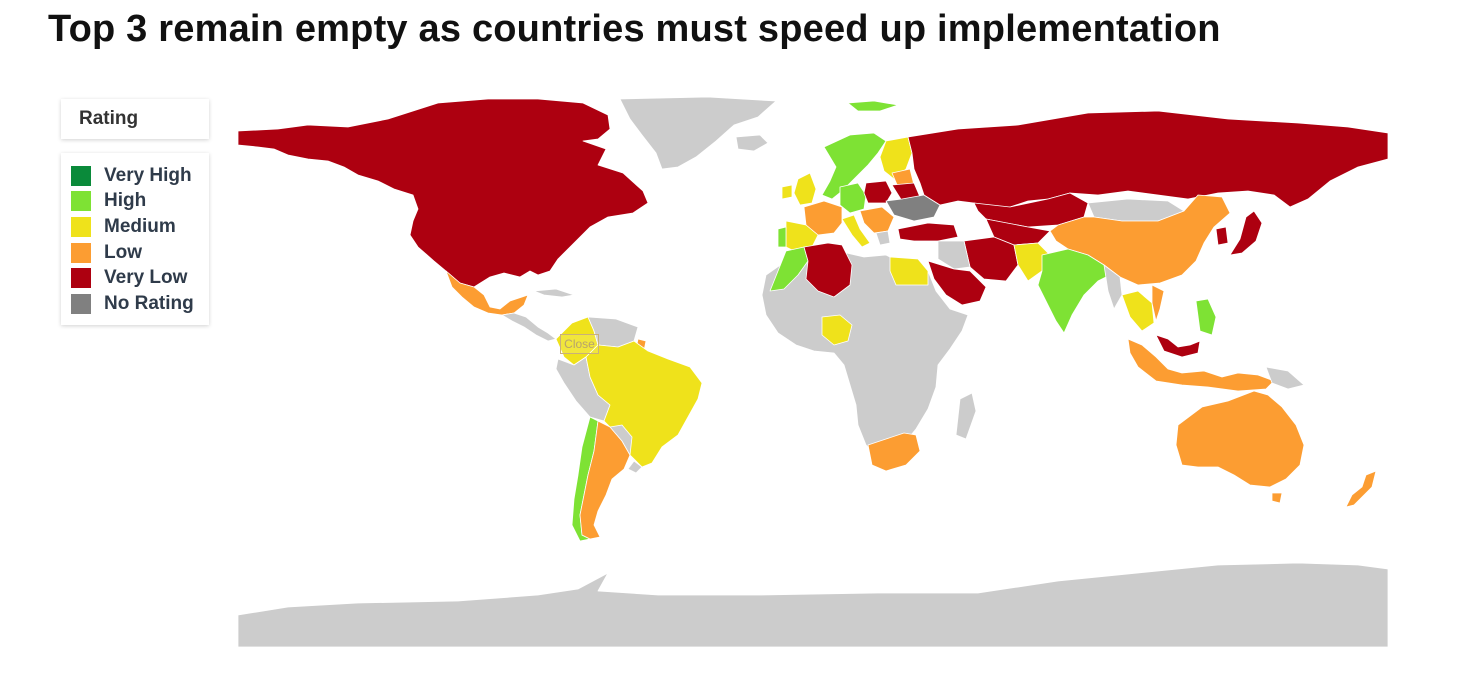 The image size is (1461, 675). Describe the element at coordinates (81, 175) in the screenshot. I see `legend-swatch-very-high` at that location.